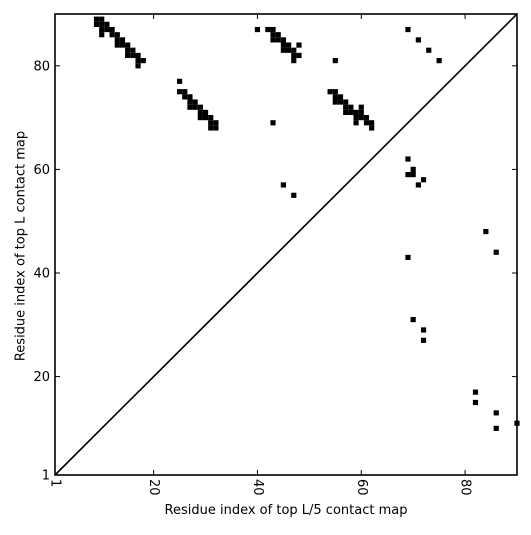 The width and height of the screenshot is (531, 535). What do you see at coordinates (21, 246) in the screenshot?
I see `y-axis-label: Residue index of top L contact map` at bounding box center [21, 246].